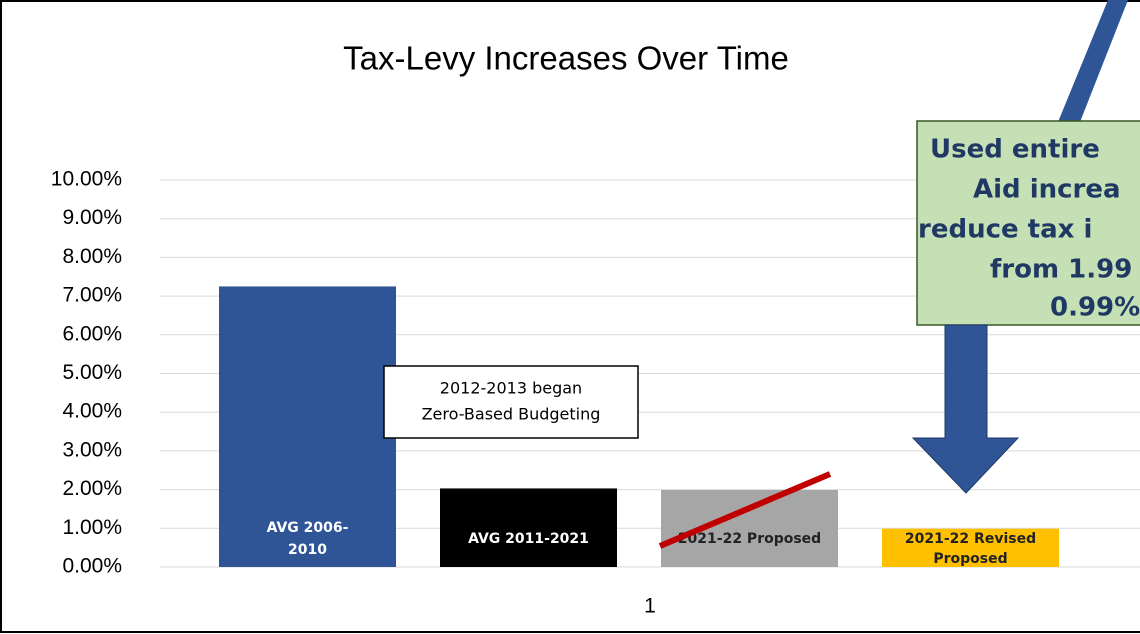 Image resolution: width=1140 pixels, height=634 pixels. Describe the element at coordinates (650, 606) in the screenshot. I see `x-tick-label: 1` at that location.